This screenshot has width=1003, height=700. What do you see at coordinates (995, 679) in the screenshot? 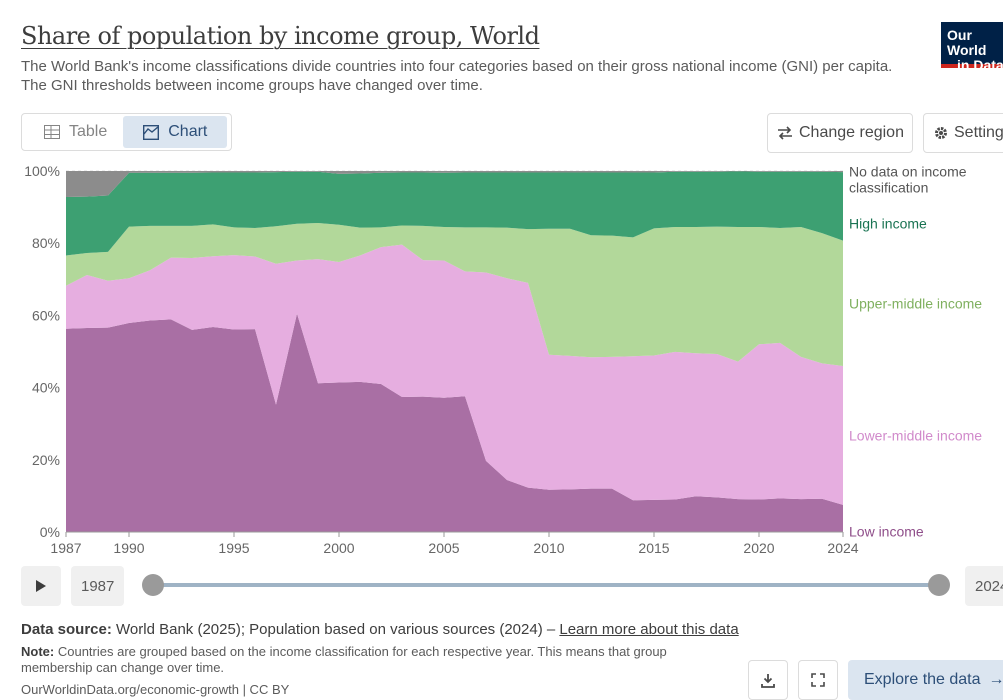
I see `arrow-right-icon: →` at bounding box center [995, 679].